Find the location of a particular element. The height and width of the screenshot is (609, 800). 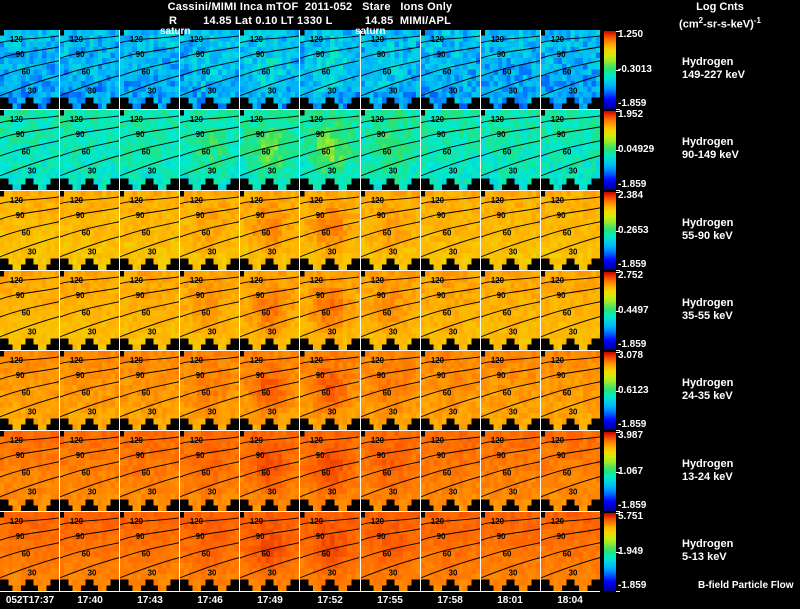

colorbar-mid-label: -0.3013 is located at coordinates (635, 70).